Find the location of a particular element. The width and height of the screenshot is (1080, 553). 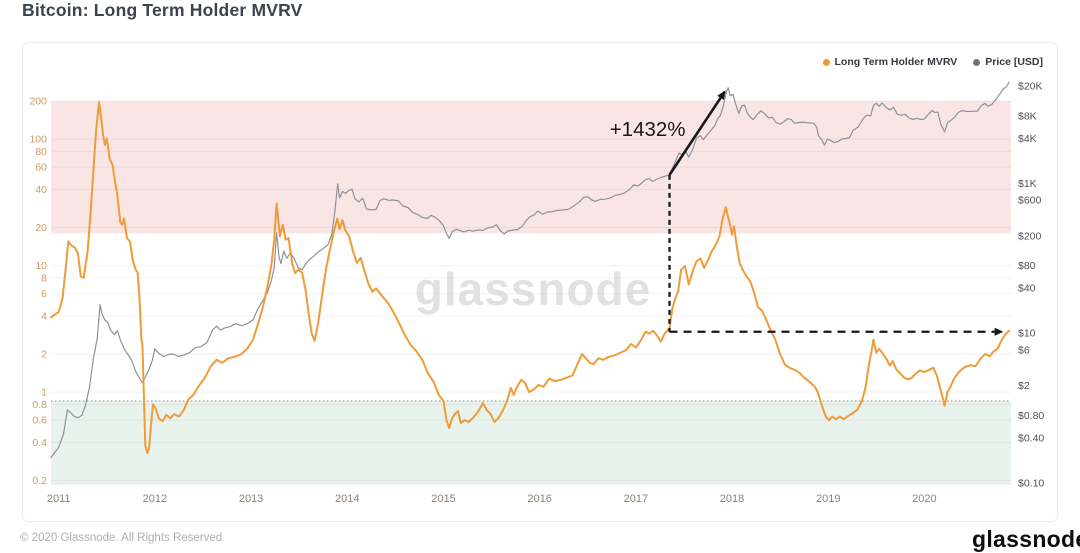

right-axis-tick: $6 is located at coordinates (1024, 350).